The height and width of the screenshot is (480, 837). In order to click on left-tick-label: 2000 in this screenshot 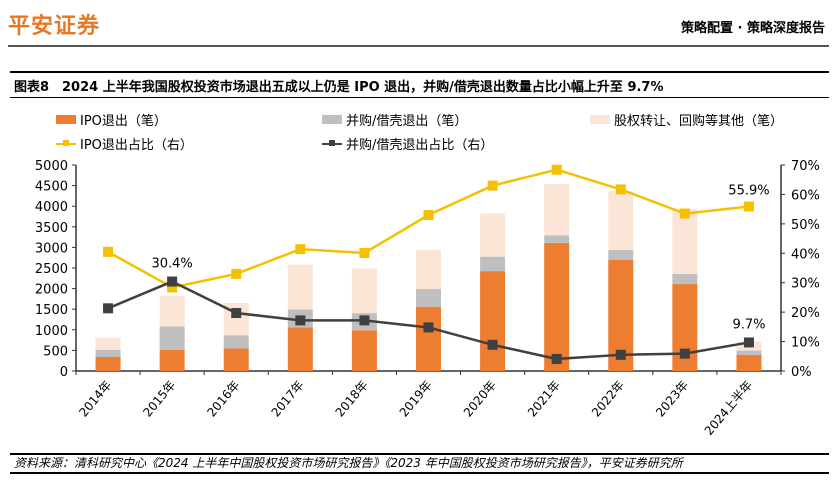, I will do `click(51, 290)`.